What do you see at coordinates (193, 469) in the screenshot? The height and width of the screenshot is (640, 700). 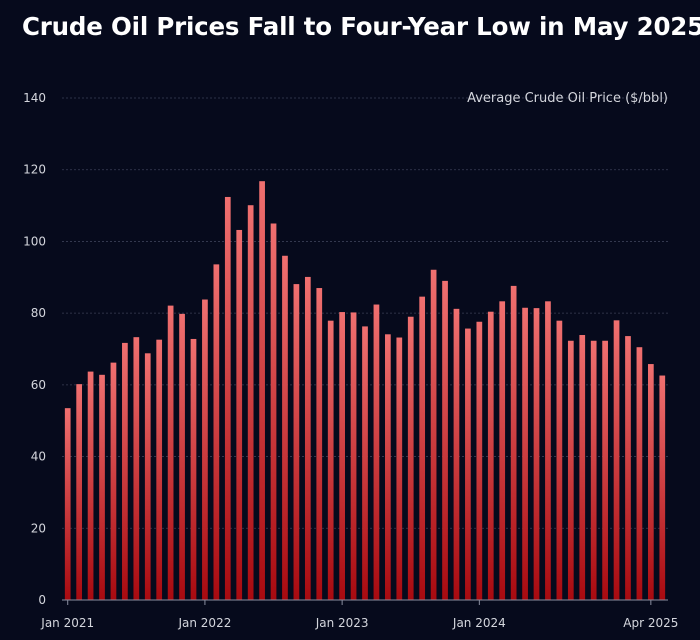 I see `bar-dec-2021` at bounding box center [193, 469].